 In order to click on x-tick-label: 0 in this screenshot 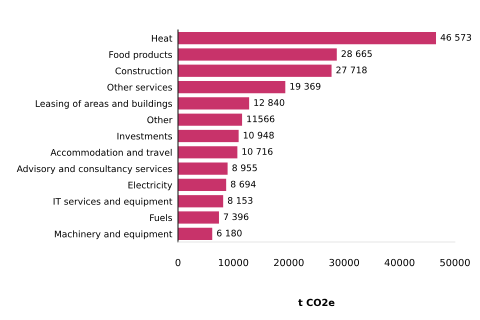, I will do `click(178, 262)`.